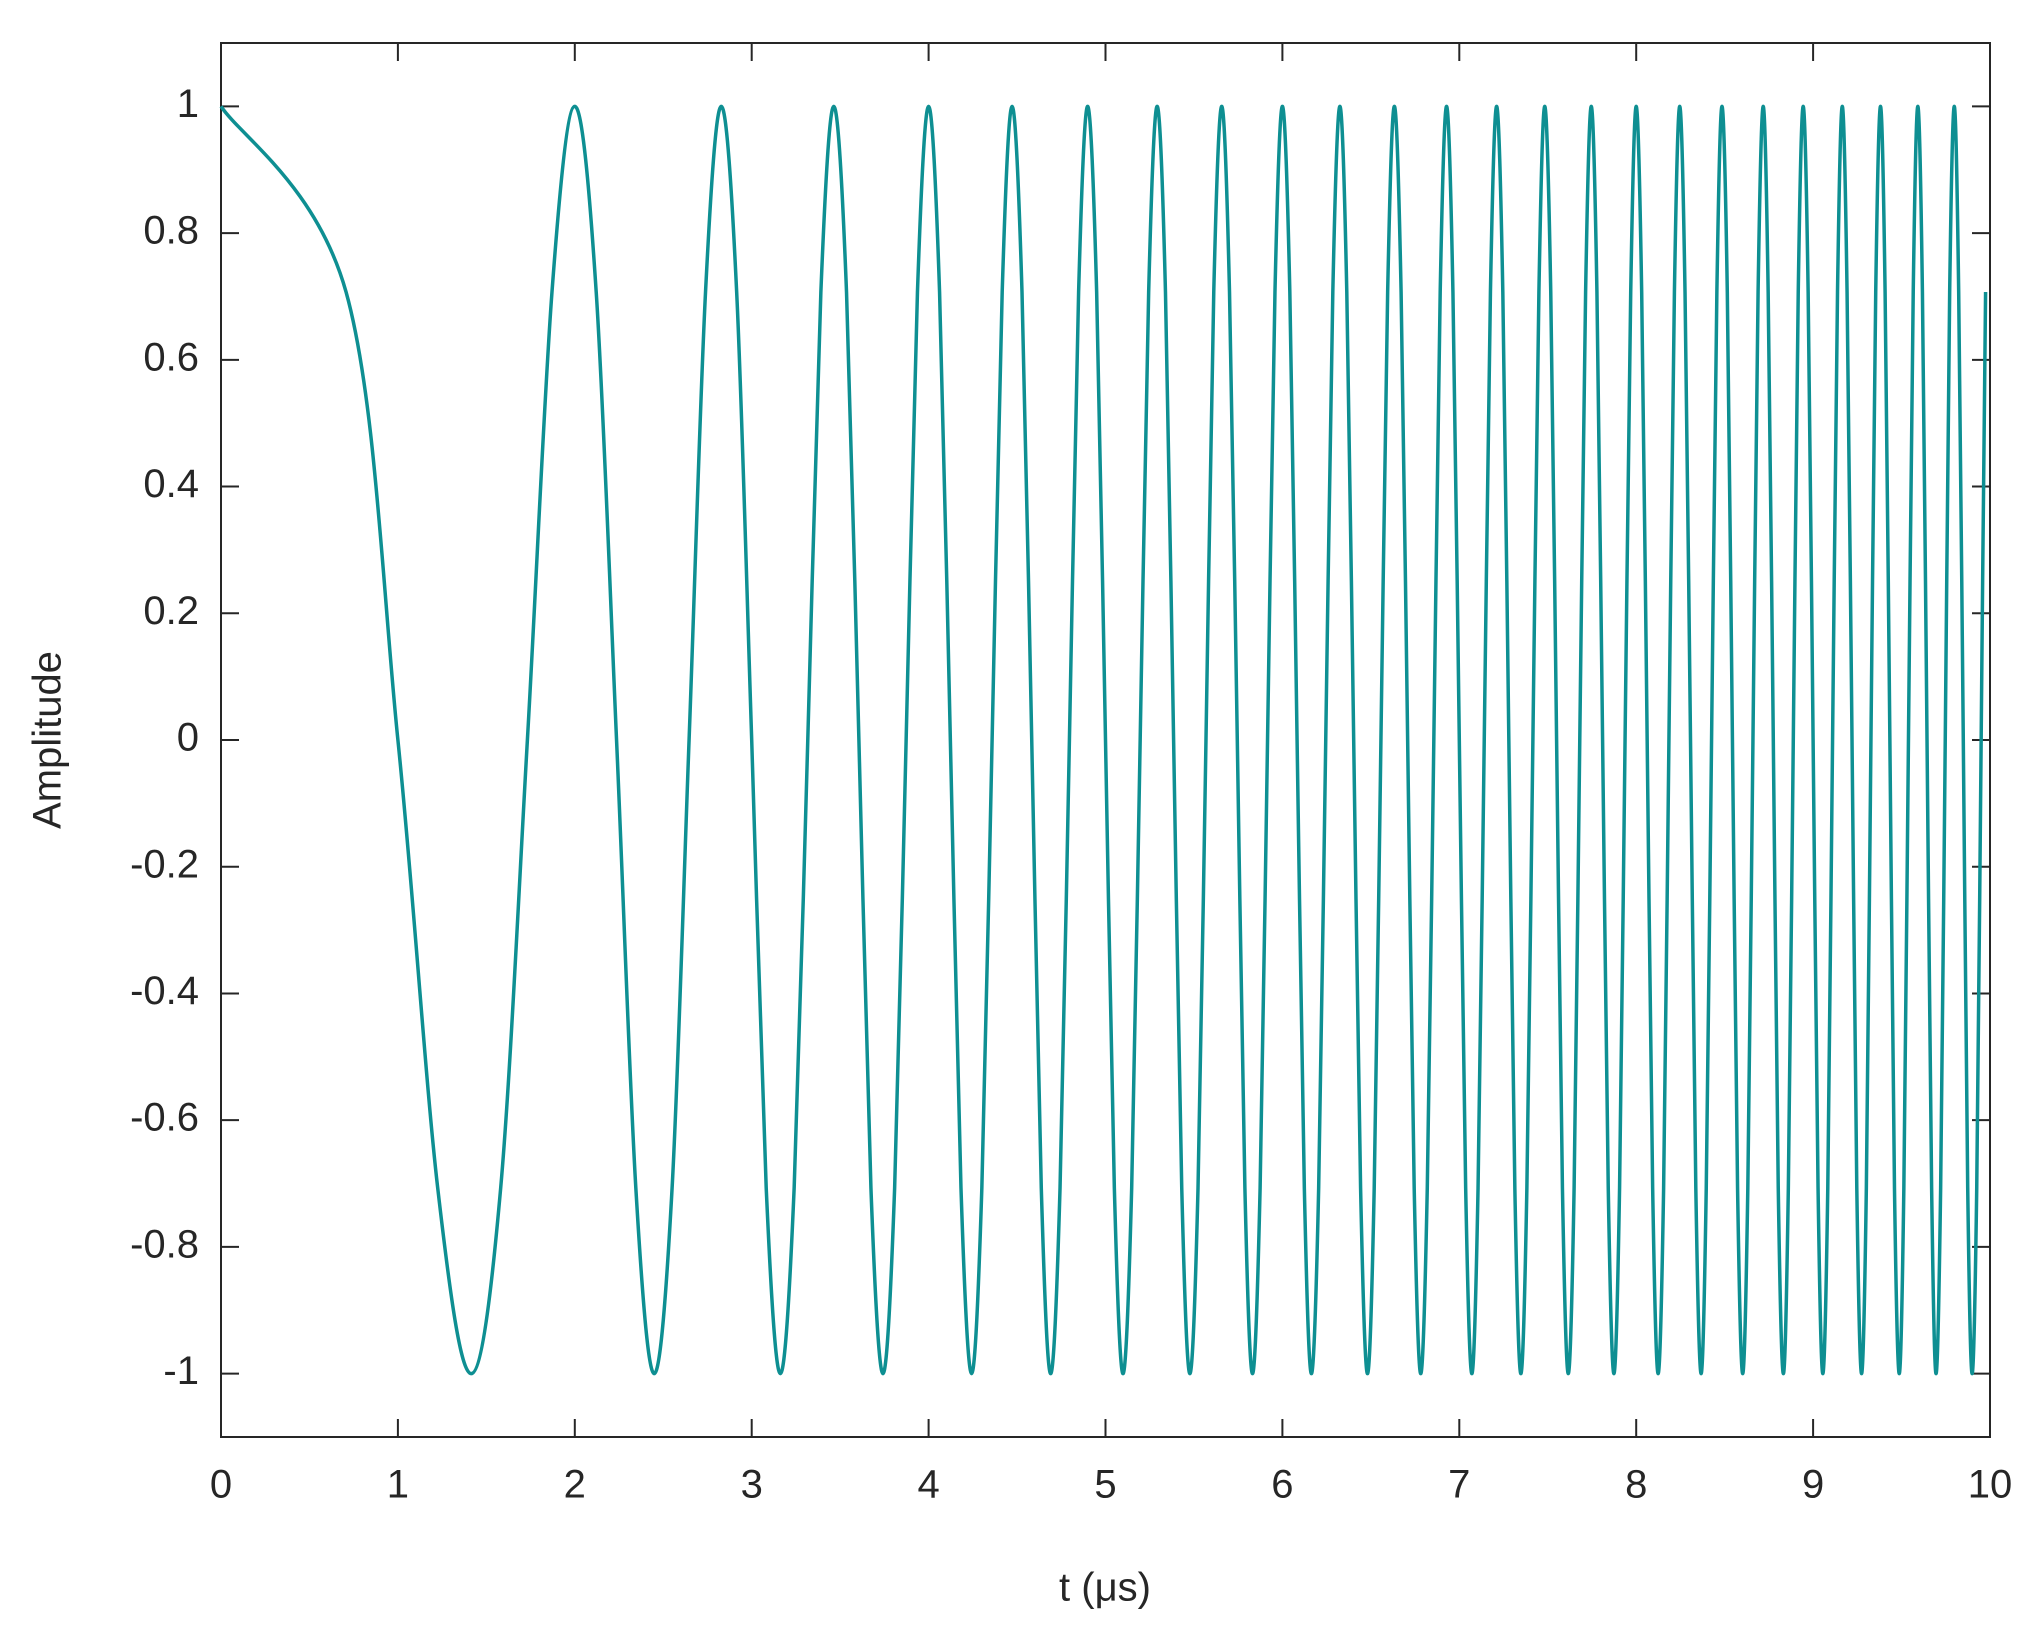  I want to click on x-tick-label: 10, so click(1990, 1485).